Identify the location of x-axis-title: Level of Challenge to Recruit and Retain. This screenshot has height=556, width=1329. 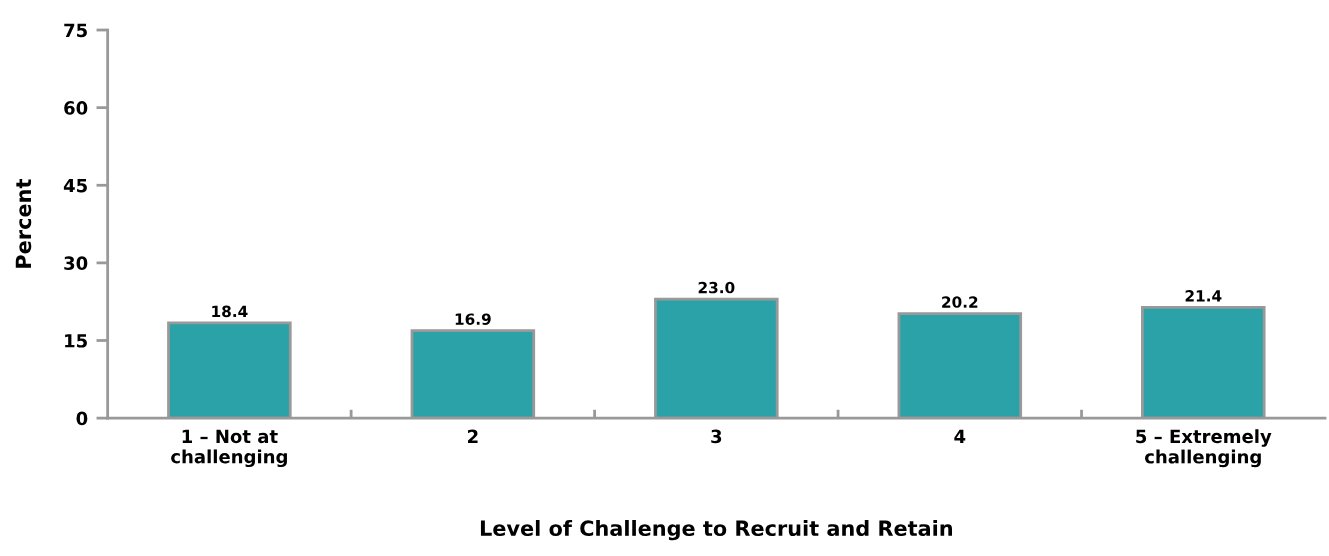
(716, 530).